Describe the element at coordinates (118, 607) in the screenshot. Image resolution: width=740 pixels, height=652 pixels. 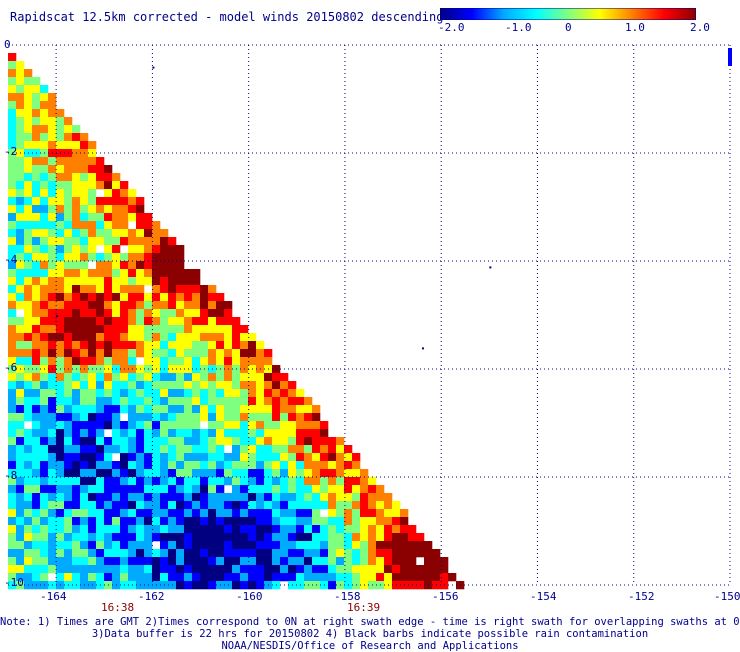
I see `time-label: 16:38` at that location.